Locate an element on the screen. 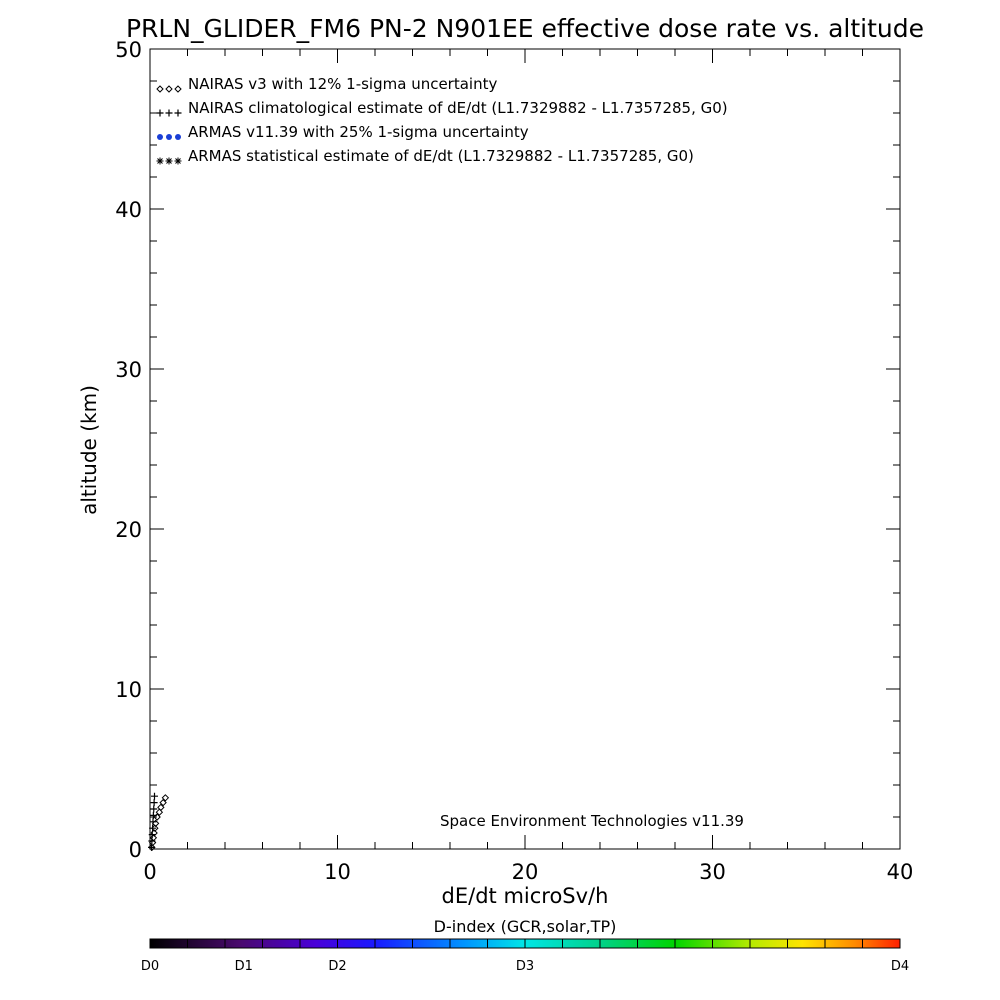  colorbar-labels: D0 D1 D2 D3 D4 is located at coordinates (525, 966).